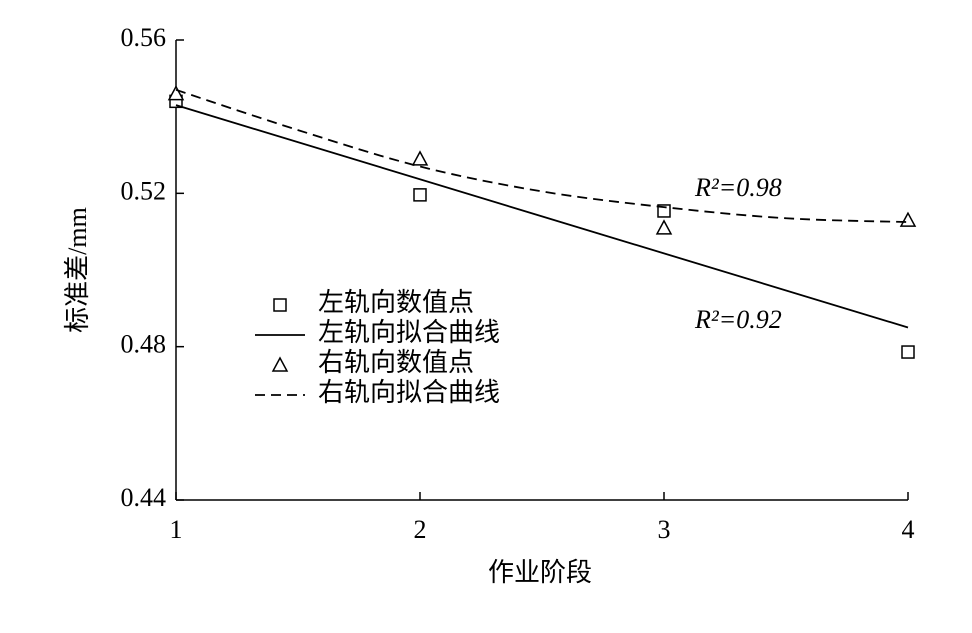 The image size is (972, 633). I want to click on legend-label: 左轨向拟合曲线, so click(409, 332).